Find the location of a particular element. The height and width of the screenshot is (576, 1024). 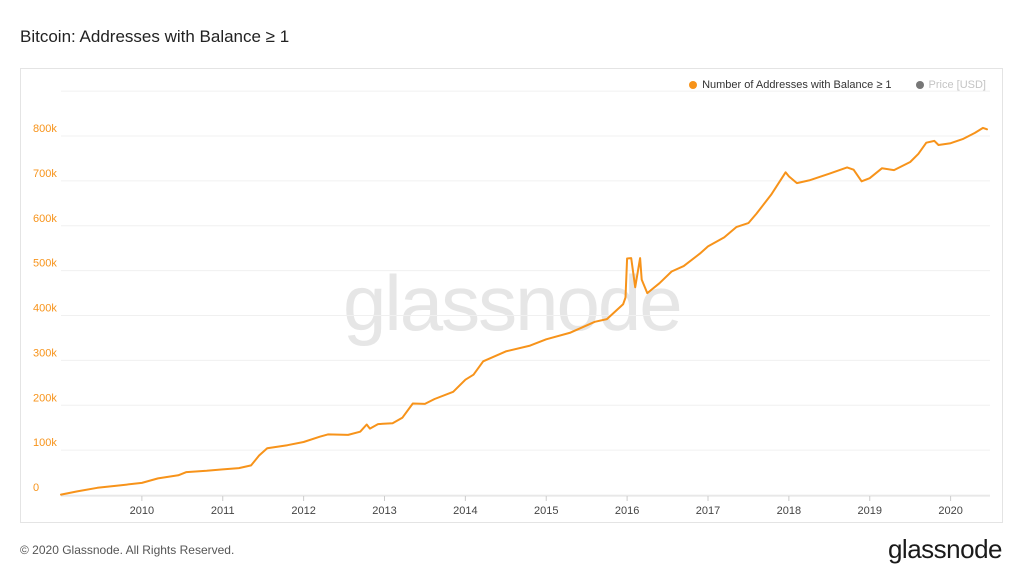

x-tick-label: 2017 is located at coordinates (708, 511).